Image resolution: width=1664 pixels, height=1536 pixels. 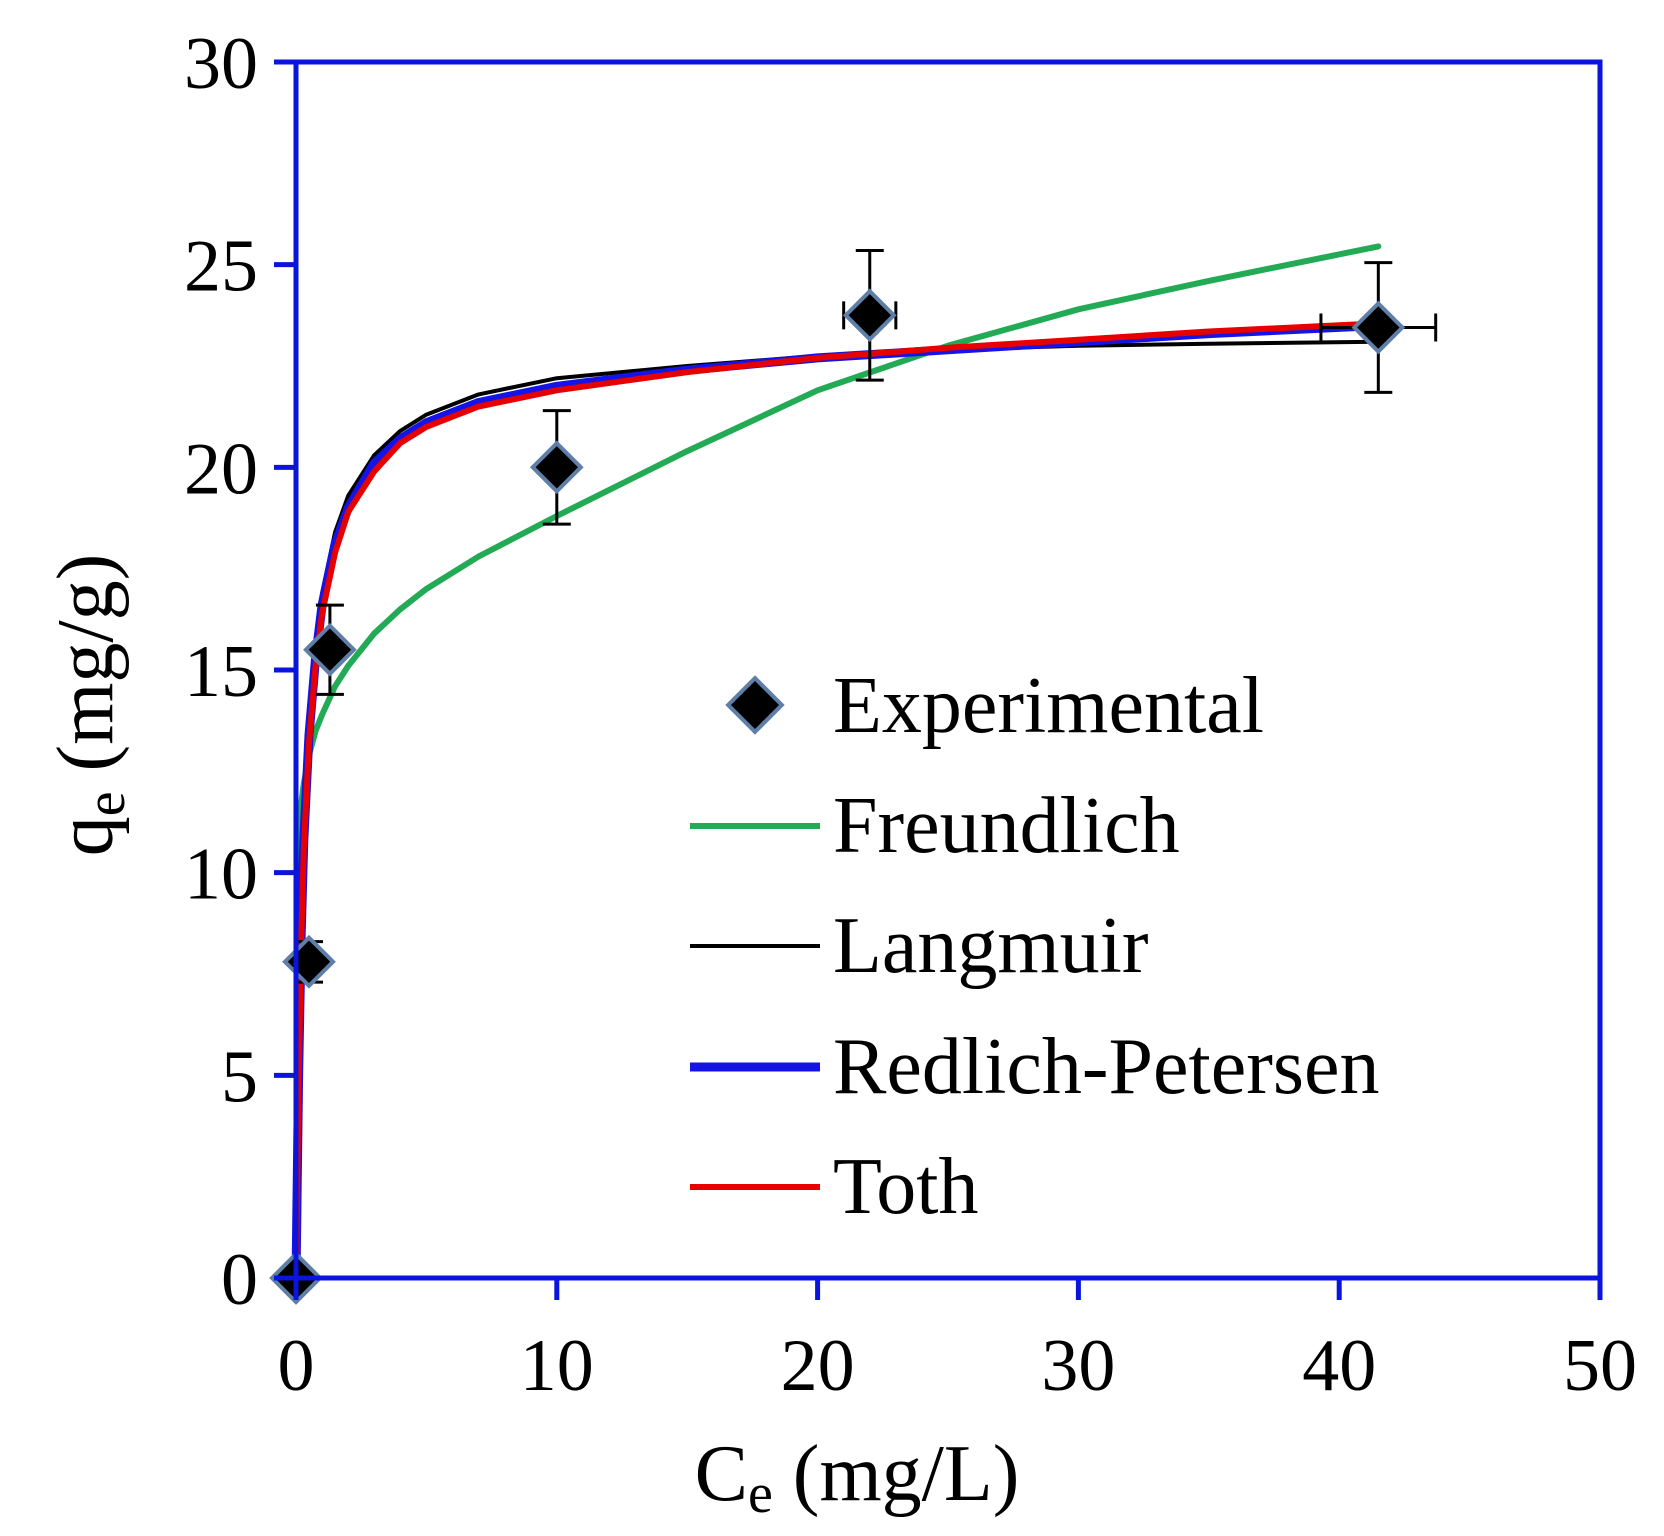 What do you see at coordinates (1600, 1366) in the screenshot?
I see `x-tick-label-50: 50` at bounding box center [1600, 1366].